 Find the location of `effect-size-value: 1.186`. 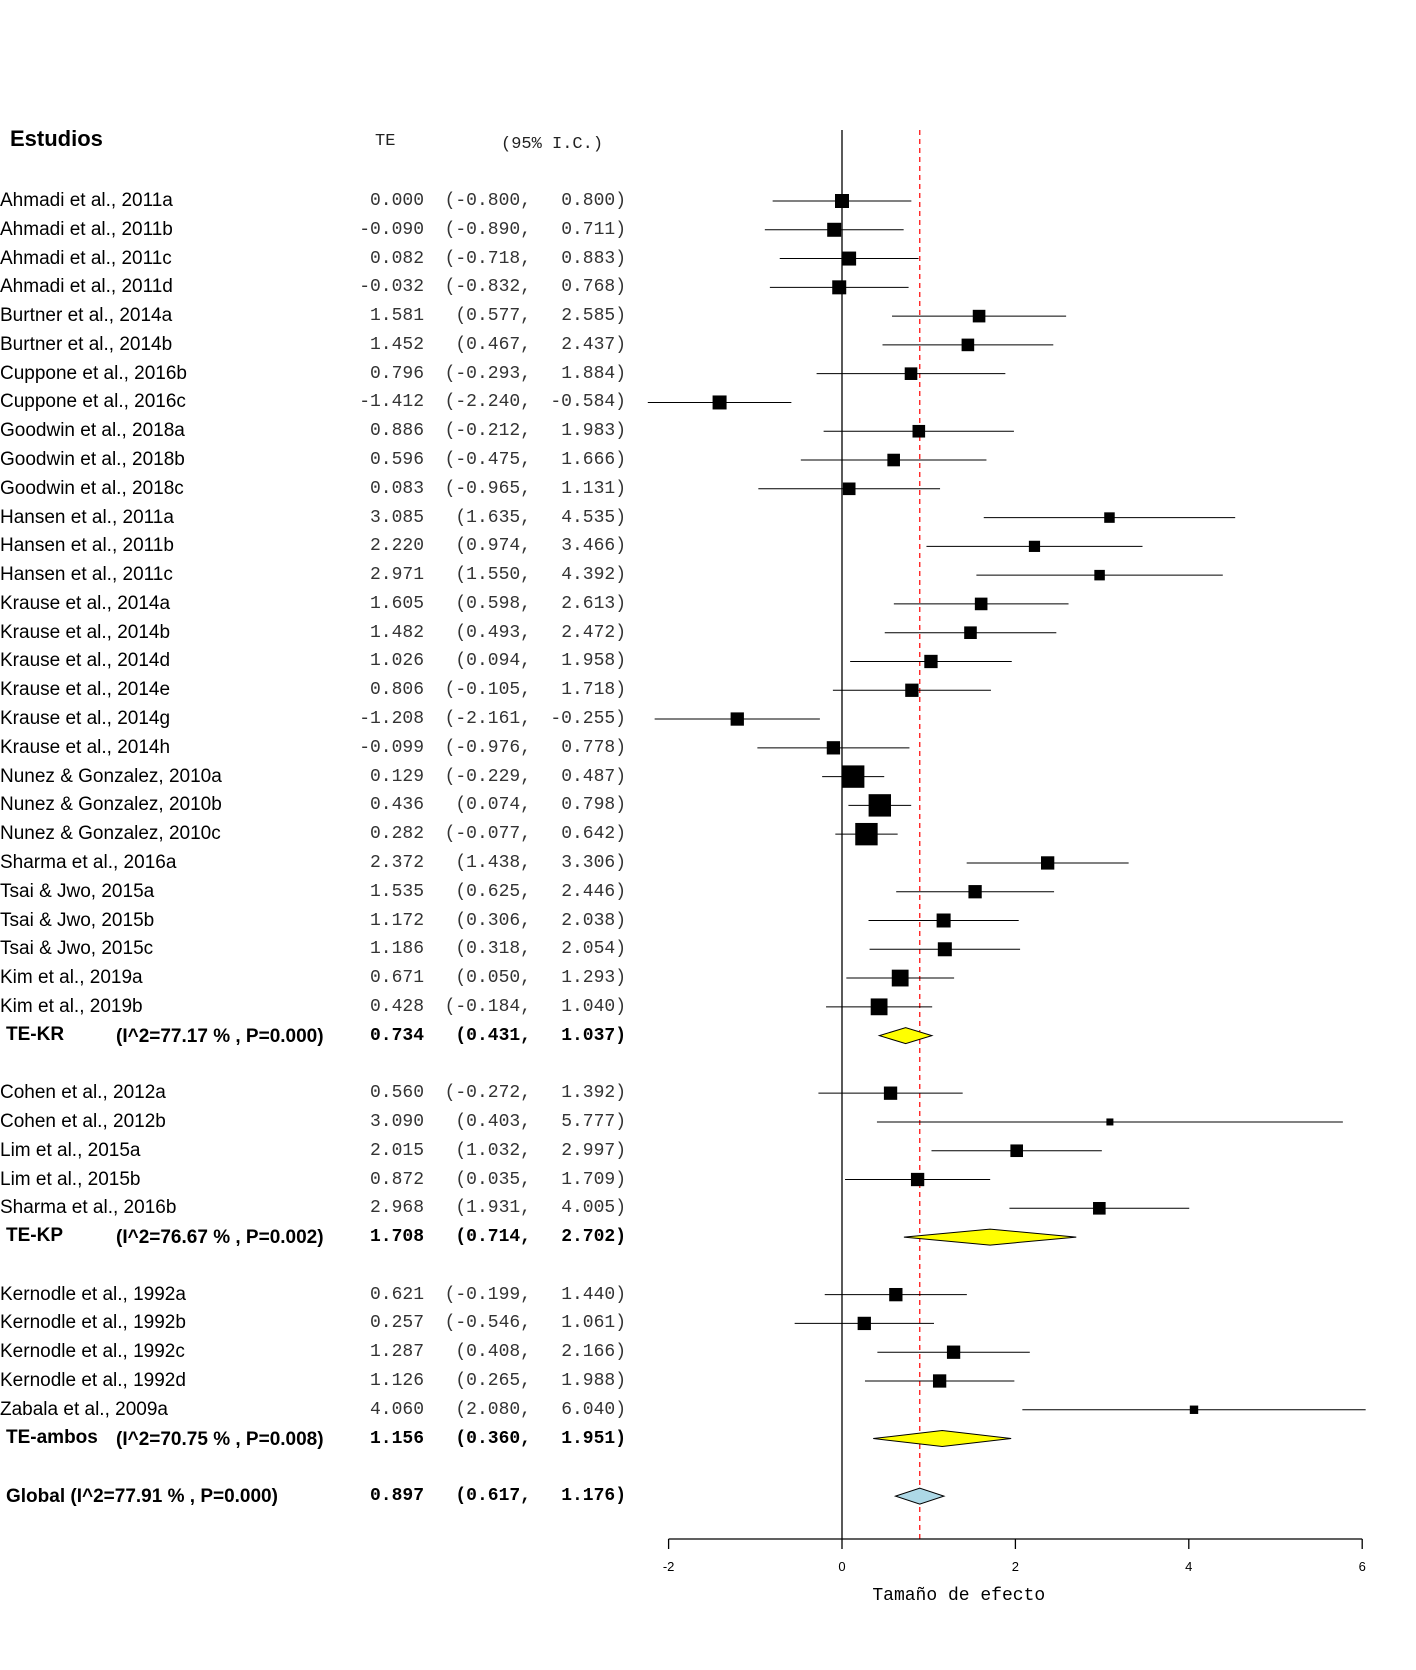

effect-size-value: 1.186 is located at coordinates (396, 949).